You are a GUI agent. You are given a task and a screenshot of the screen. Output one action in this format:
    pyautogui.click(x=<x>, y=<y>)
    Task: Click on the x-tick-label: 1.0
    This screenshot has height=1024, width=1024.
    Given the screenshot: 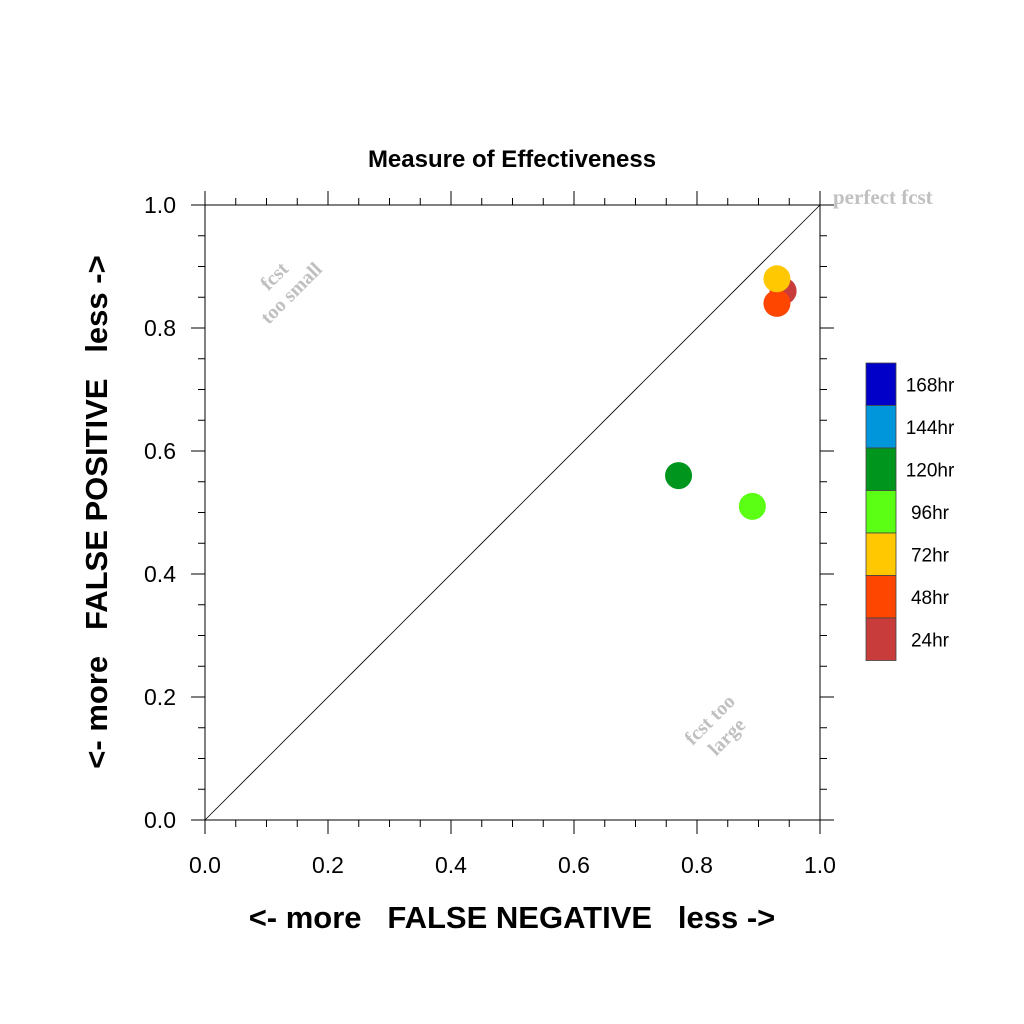 What is the action you would take?
    pyautogui.click(x=820, y=865)
    